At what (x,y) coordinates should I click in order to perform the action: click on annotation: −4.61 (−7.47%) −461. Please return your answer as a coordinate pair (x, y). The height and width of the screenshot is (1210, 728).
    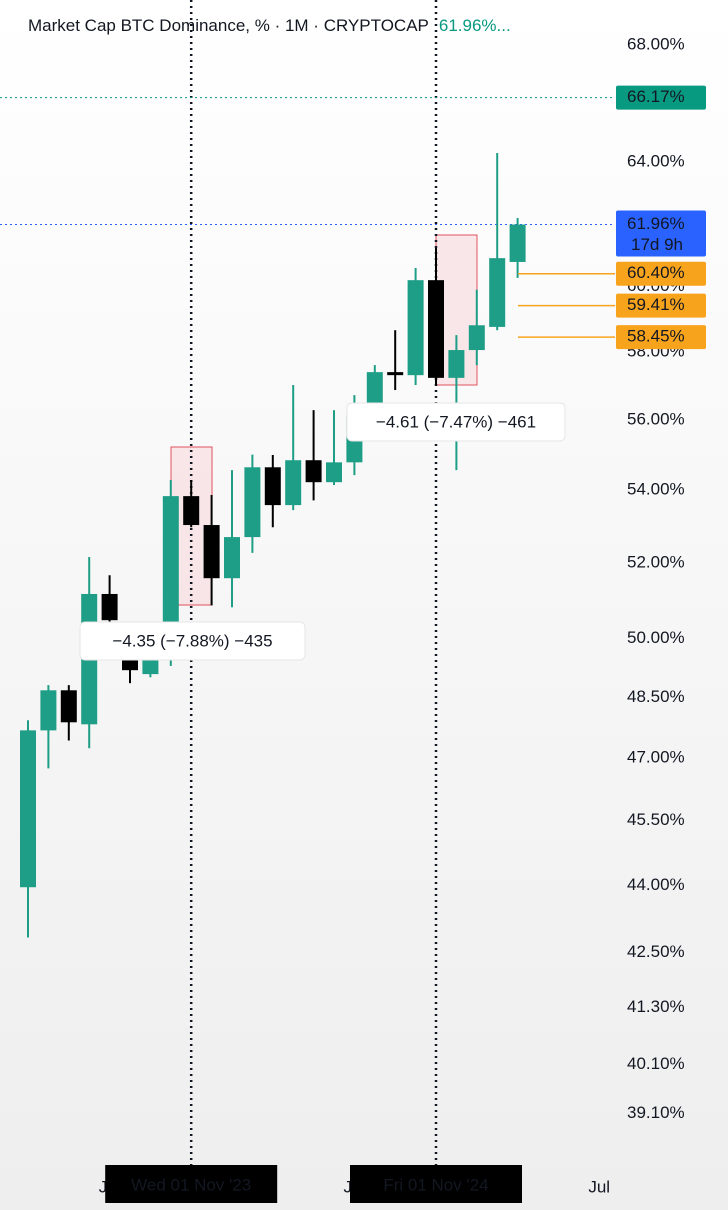
    Looking at the image, I should click on (456, 421).